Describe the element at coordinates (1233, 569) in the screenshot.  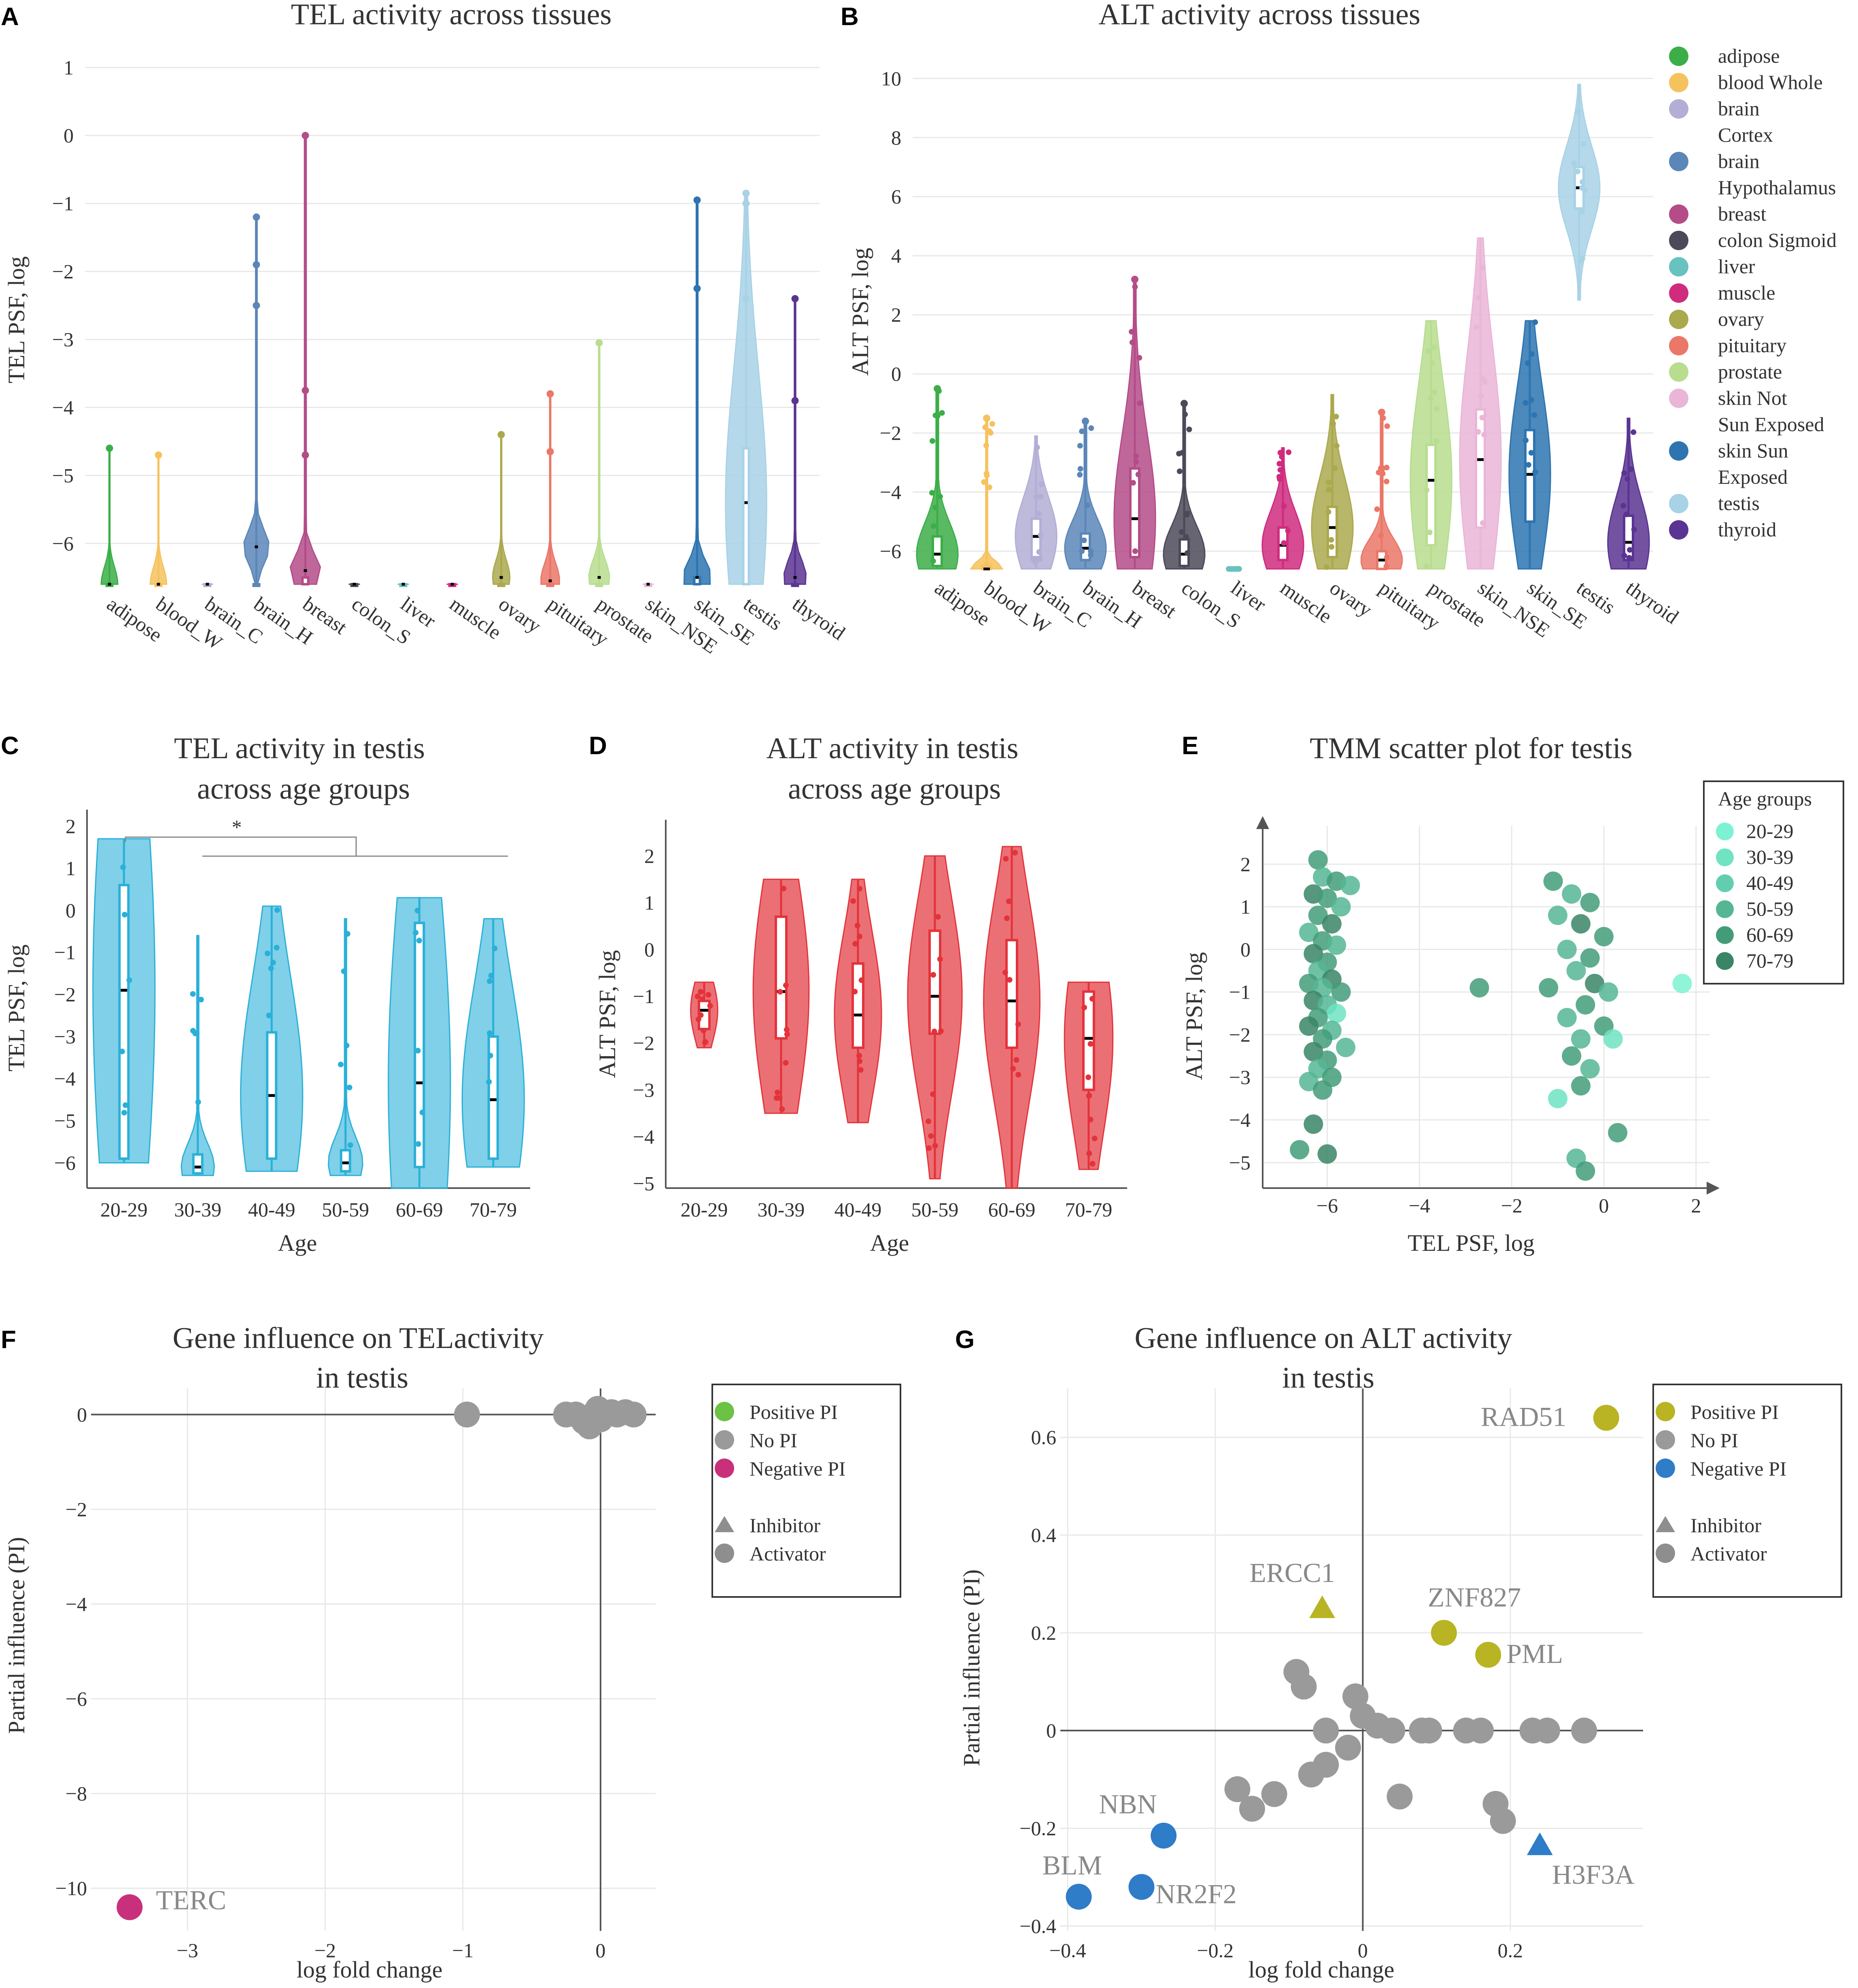
I see `violin-liver` at that location.